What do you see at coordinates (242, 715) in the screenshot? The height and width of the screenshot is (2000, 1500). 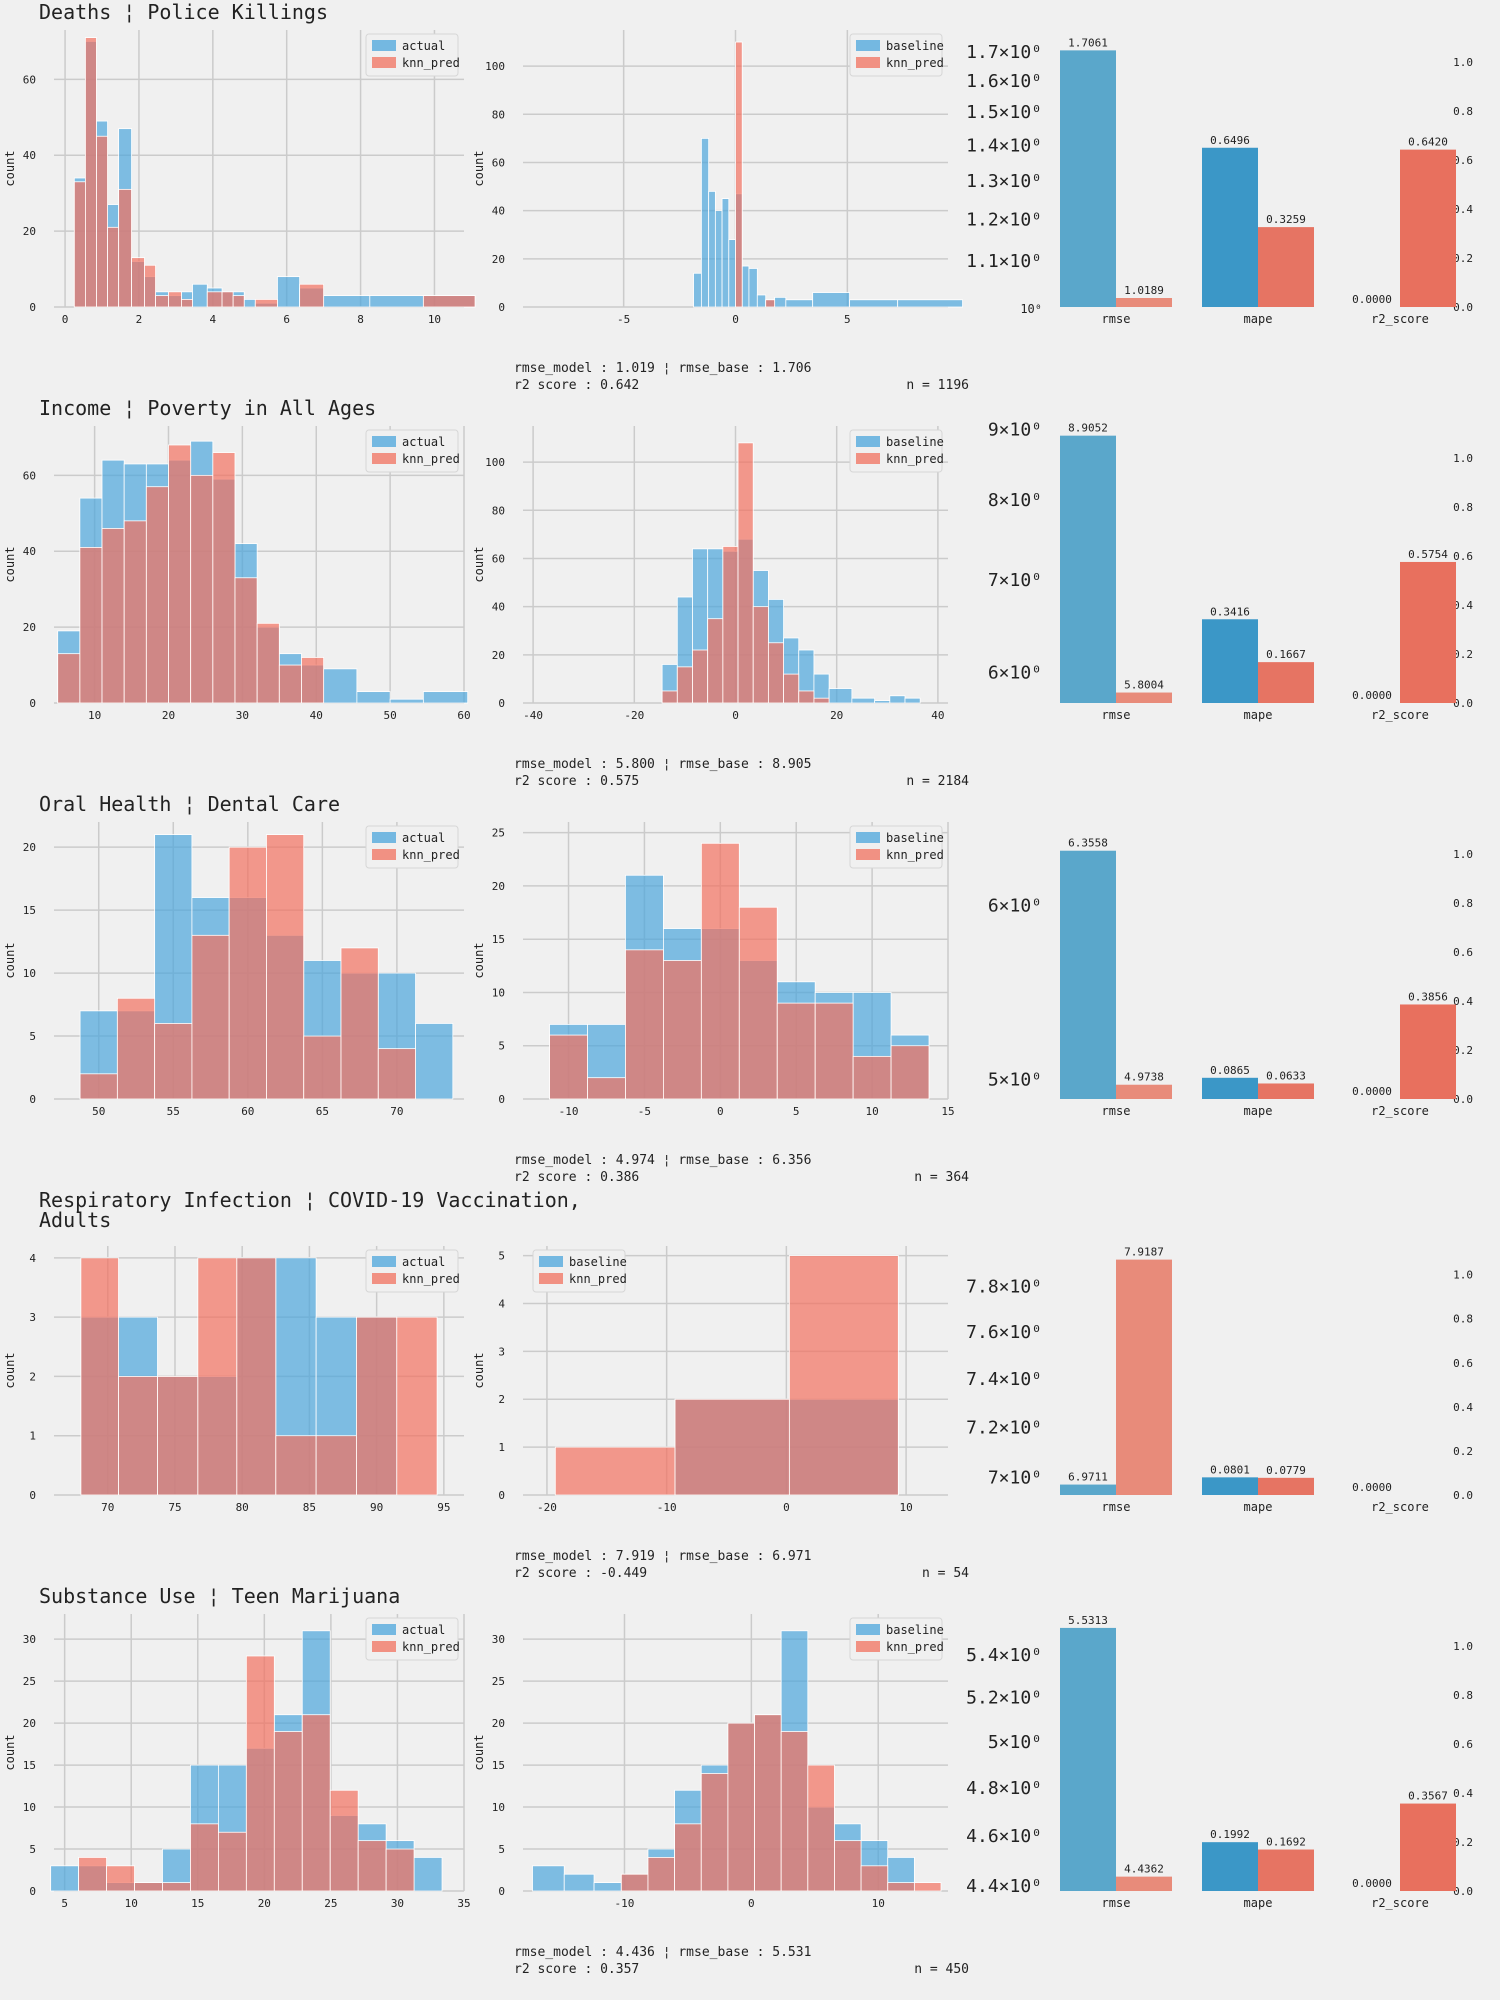 I see `x-tick-label: 30` at bounding box center [242, 715].